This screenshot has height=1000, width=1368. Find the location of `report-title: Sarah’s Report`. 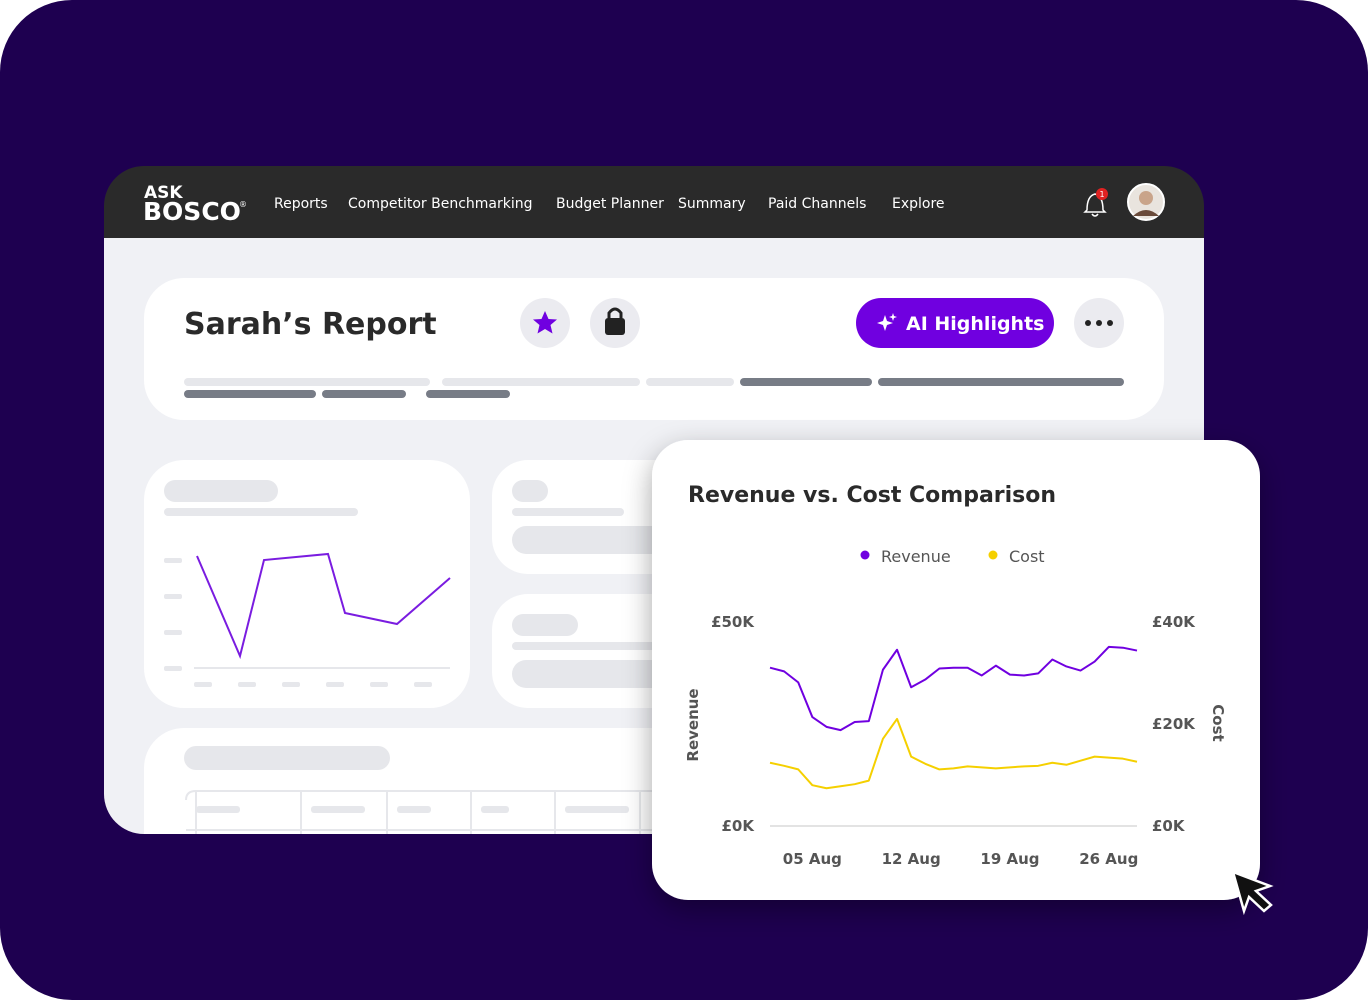

report-title: Sarah’s Report is located at coordinates (310, 324).